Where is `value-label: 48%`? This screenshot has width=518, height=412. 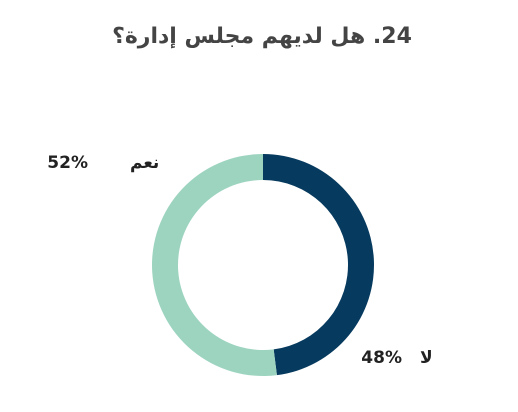 value-label: 48% is located at coordinates (381, 358).